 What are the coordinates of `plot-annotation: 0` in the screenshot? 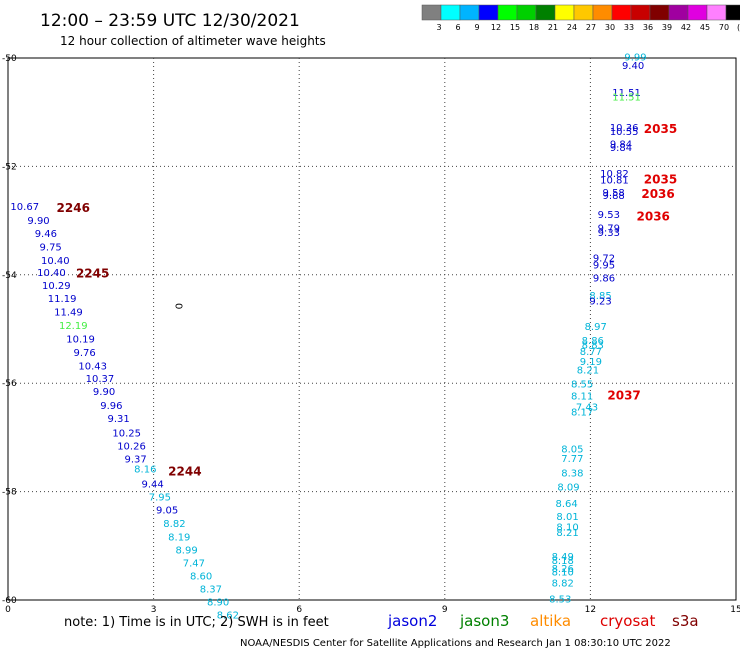 It's located at (177, 306).